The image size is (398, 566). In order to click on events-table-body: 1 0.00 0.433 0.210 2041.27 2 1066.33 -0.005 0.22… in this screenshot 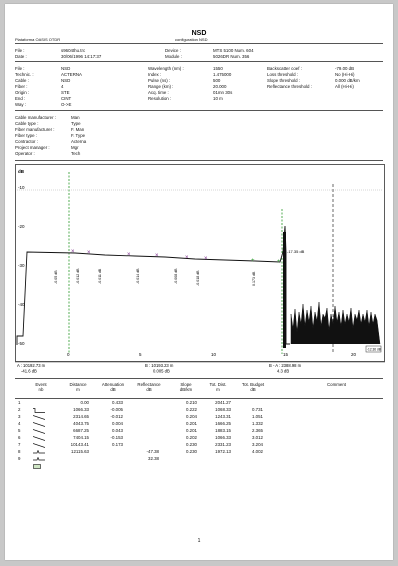, I will do `click(199, 434)`.